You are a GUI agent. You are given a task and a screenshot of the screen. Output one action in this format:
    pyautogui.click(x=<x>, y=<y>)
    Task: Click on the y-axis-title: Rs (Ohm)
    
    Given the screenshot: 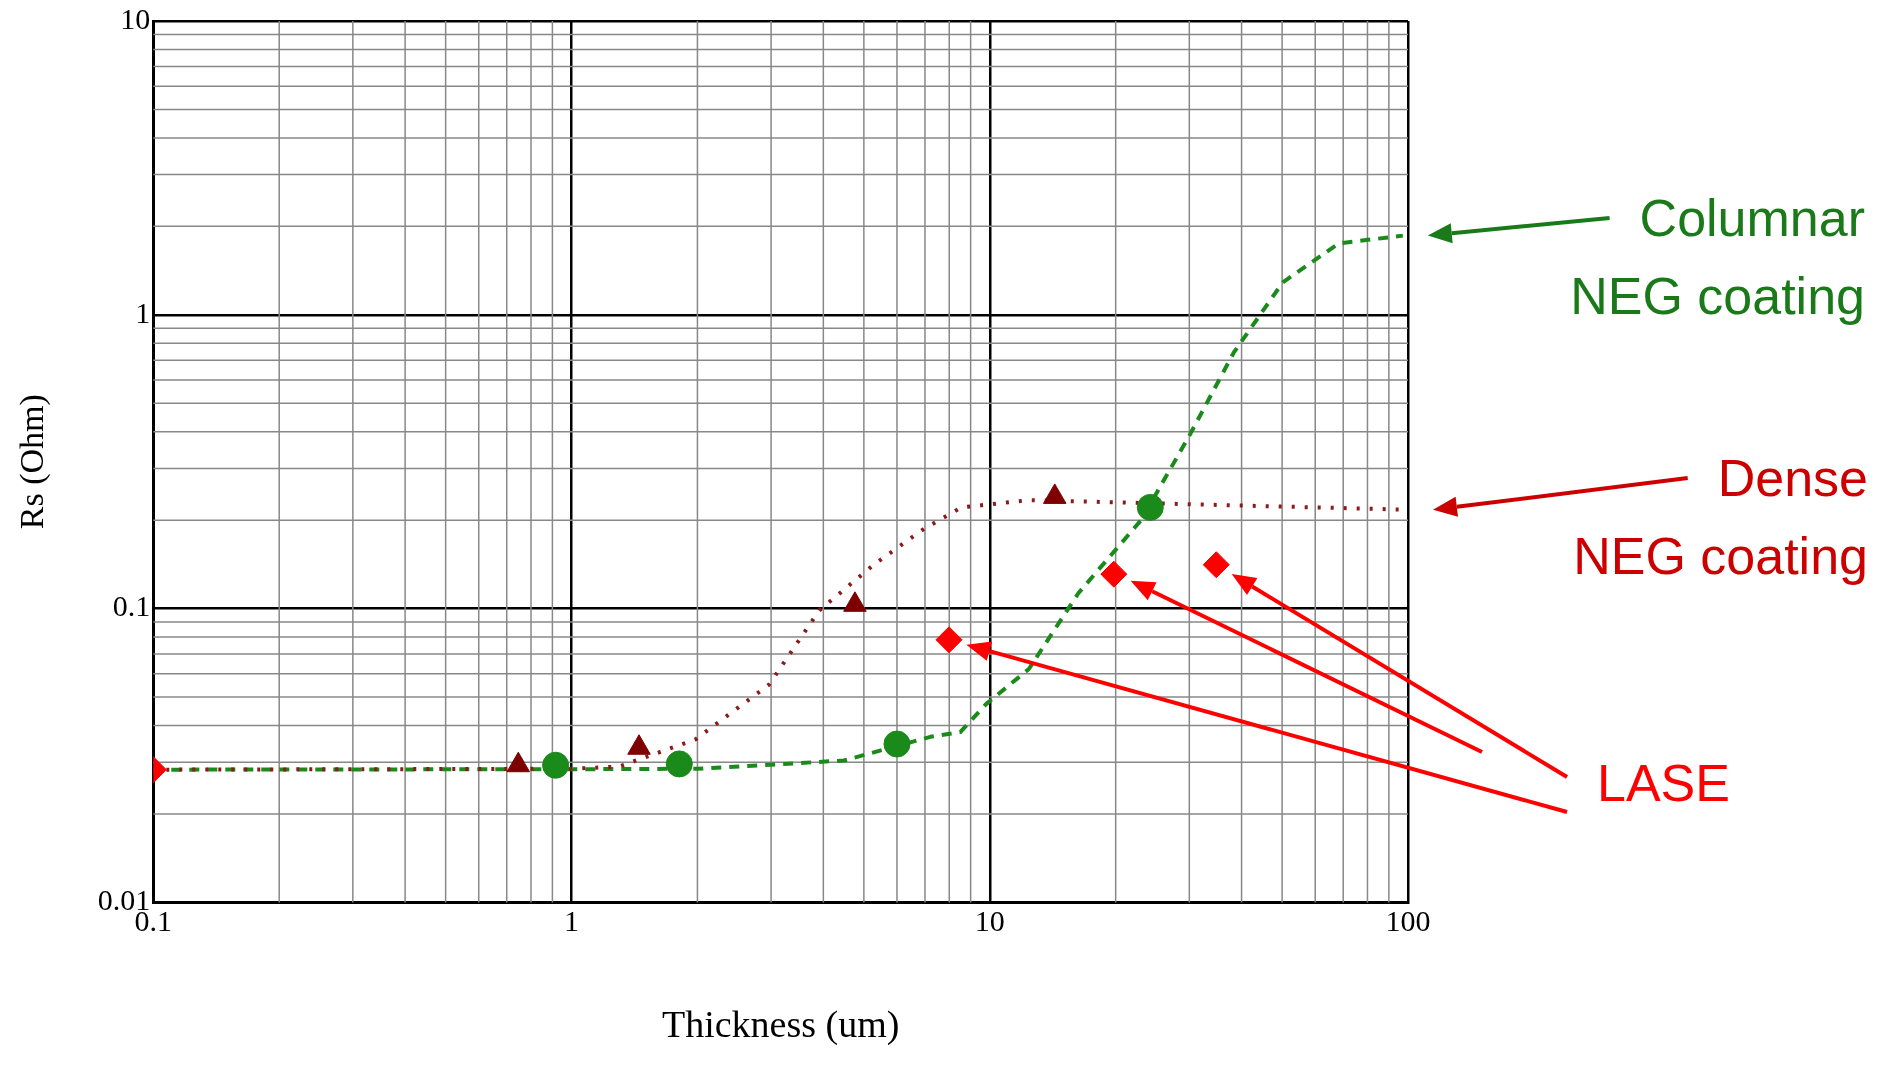 What is the action you would take?
    pyautogui.click(x=32, y=462)
    